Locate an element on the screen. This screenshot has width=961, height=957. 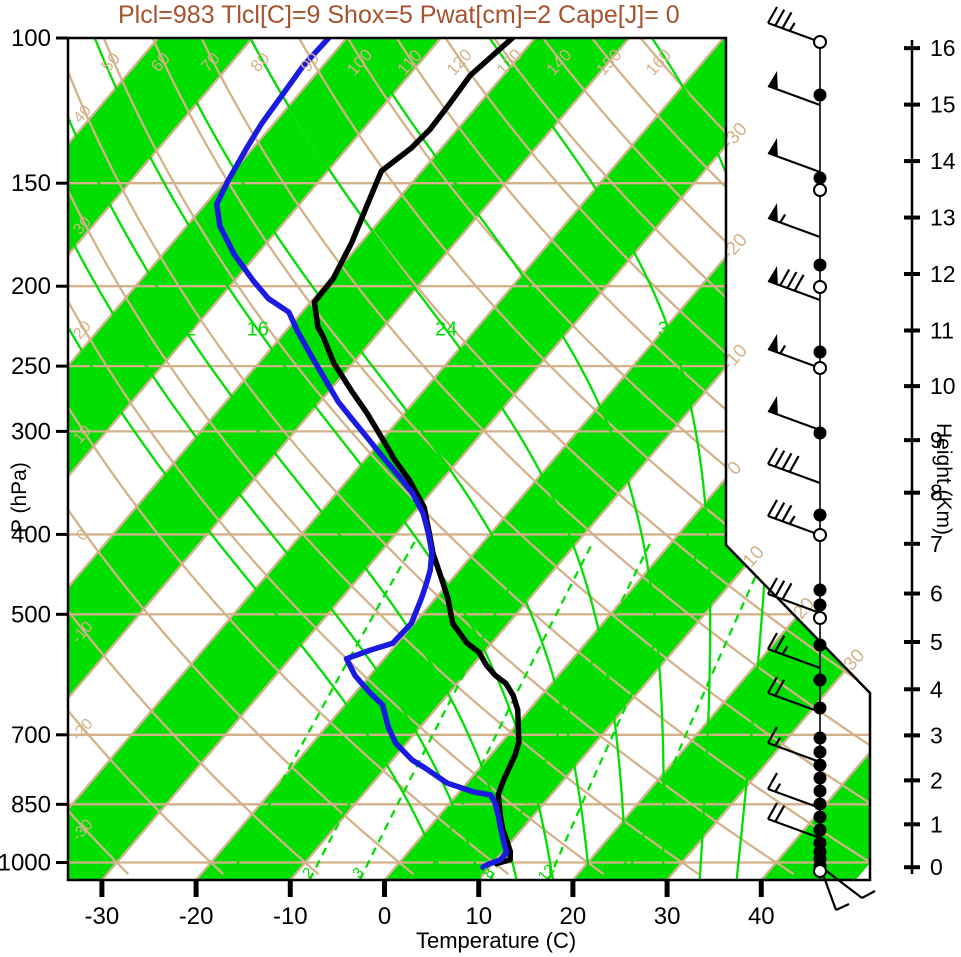
pressure-tick-label: 250 is located at coordinates (31, 366).